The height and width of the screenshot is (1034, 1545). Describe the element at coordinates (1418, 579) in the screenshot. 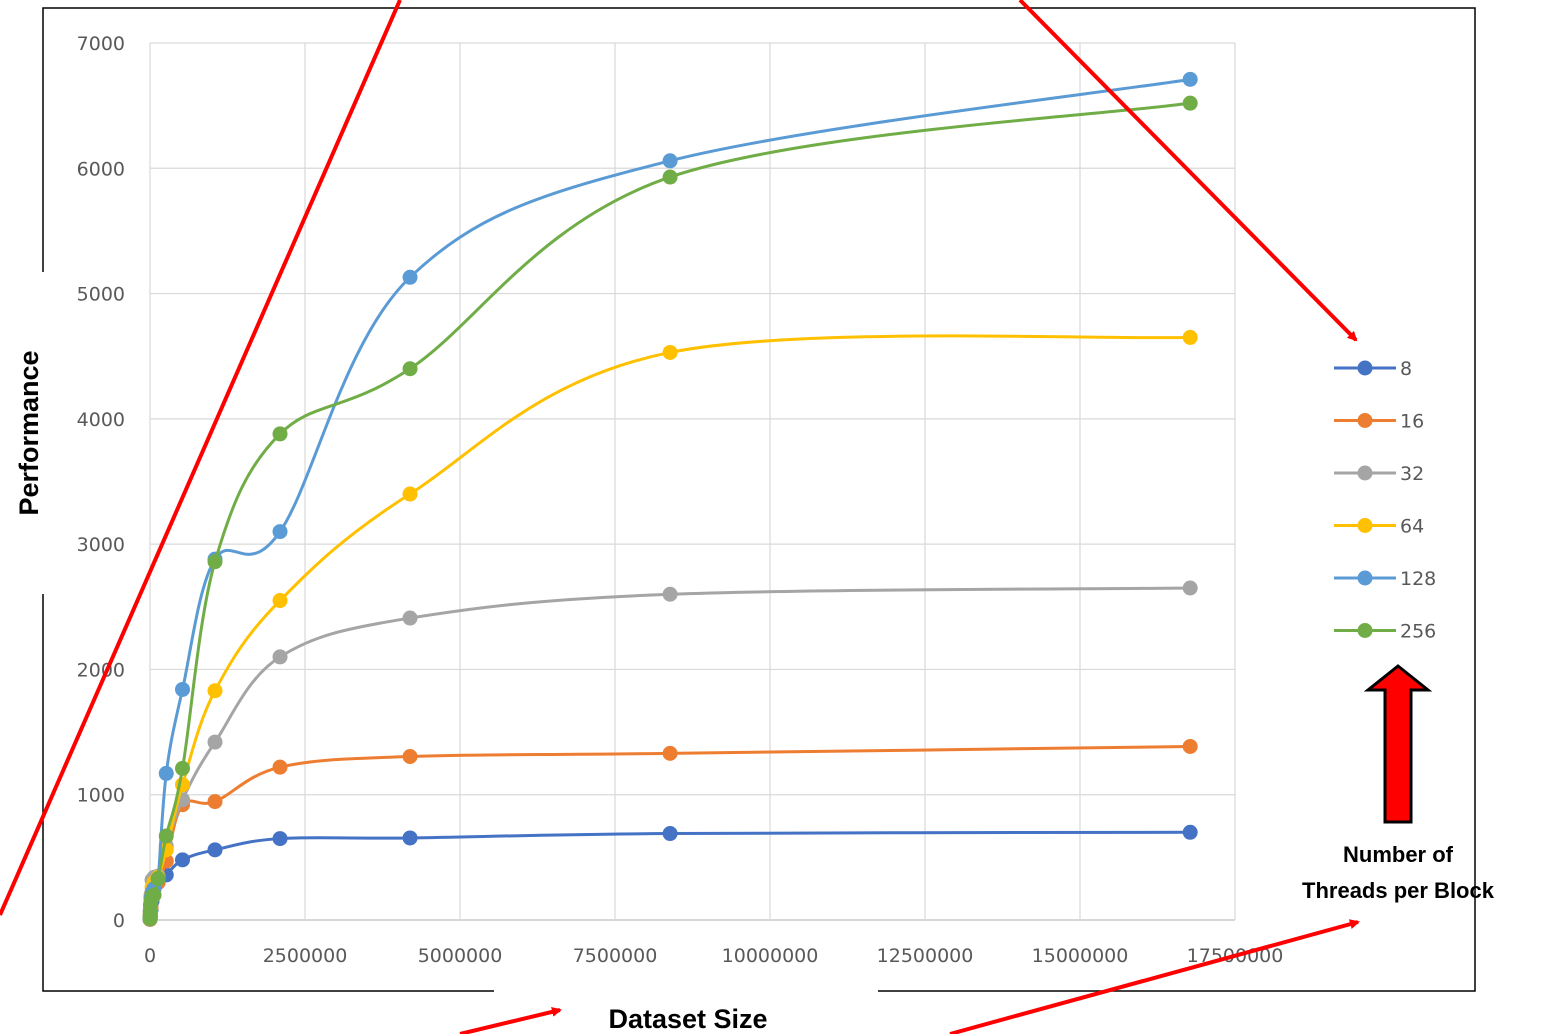

I see `legend-label: 128` at that location.